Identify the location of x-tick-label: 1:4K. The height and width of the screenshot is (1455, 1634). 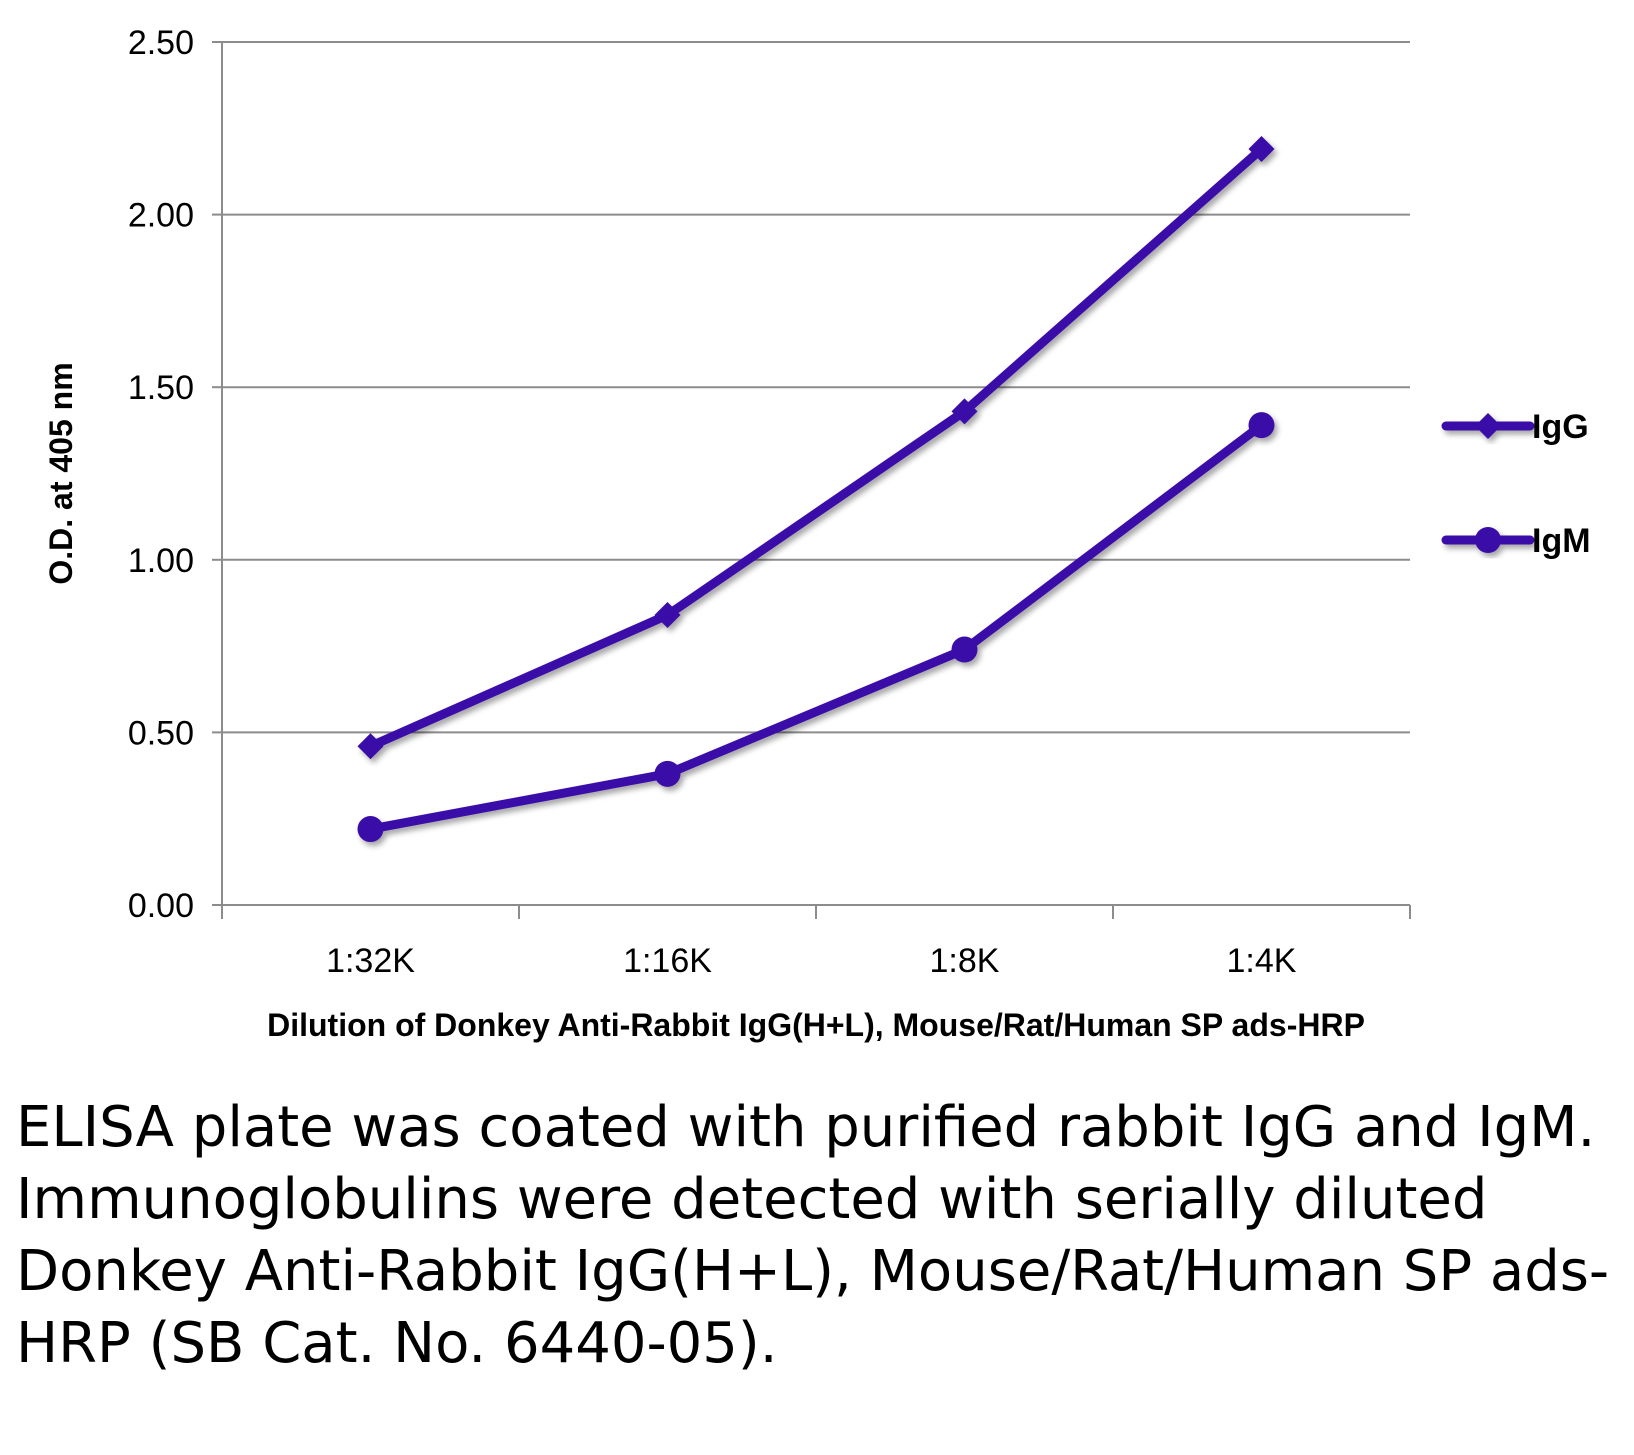
(1262, 961).